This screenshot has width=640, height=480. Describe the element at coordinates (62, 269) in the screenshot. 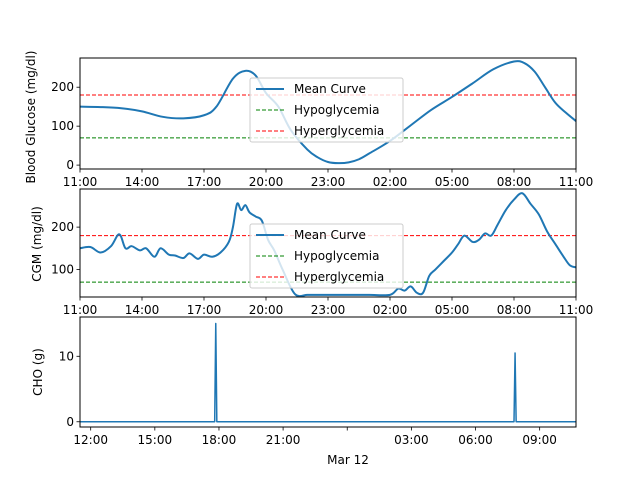

I see `y-tick-label-1-0: 100` at that location.